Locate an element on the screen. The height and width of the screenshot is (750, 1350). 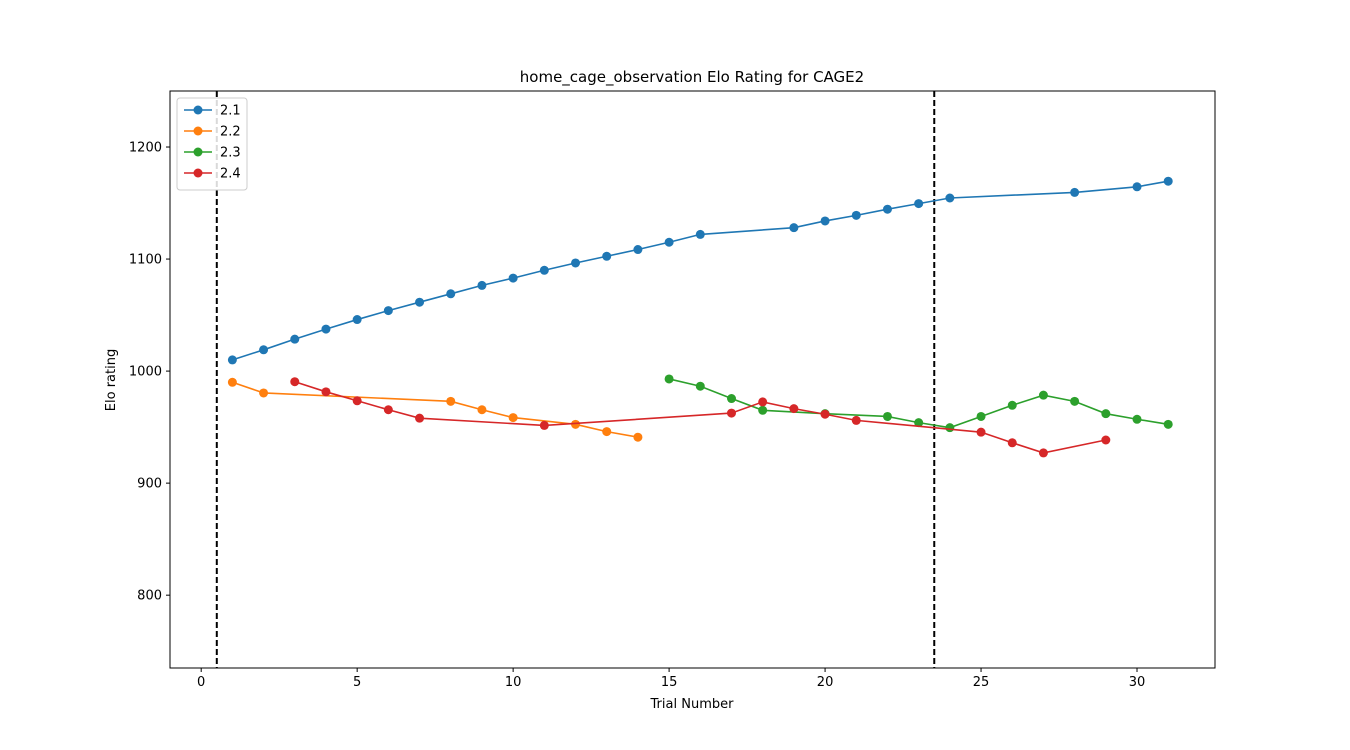
x-tick-label: 20 is located at coordinates (825, 682).